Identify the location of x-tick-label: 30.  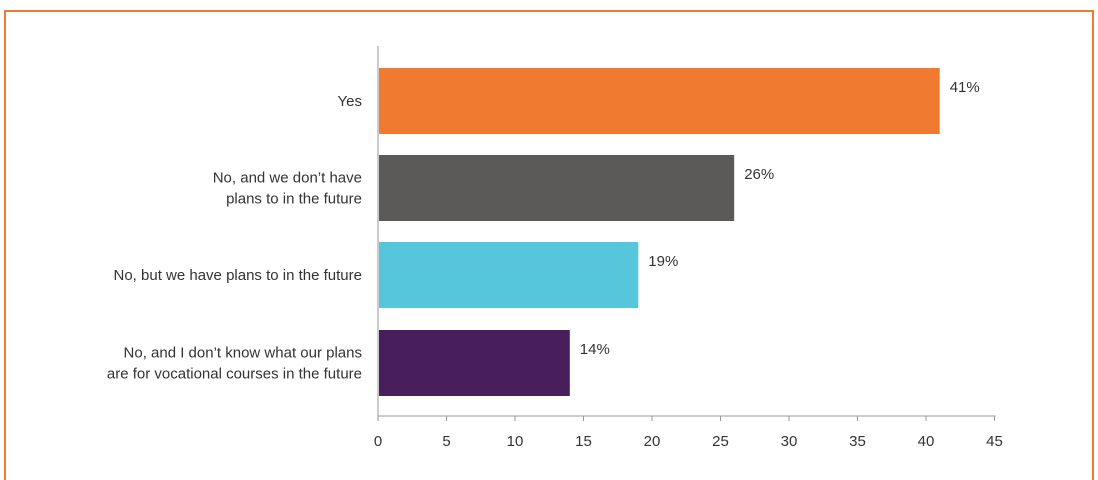
(789, 441).